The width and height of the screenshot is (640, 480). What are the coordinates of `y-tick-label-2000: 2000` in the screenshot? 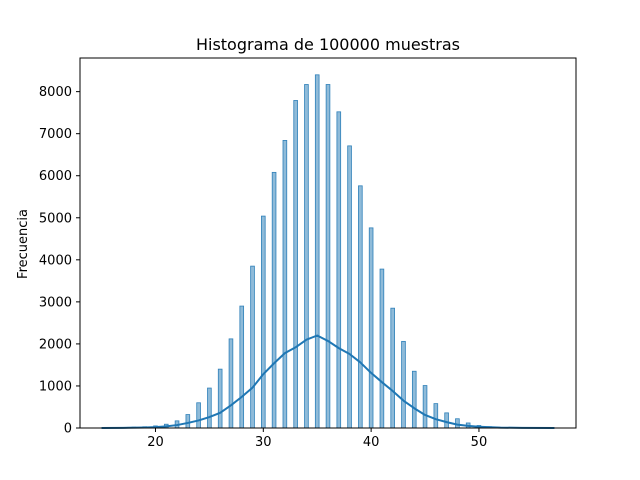 It's located at (55, 344).